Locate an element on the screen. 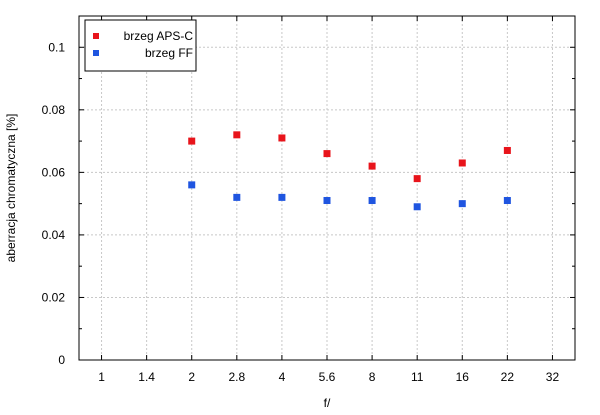 This screenshot has width=600, height=415. x-tick-label: 16 is located at coordinates (463, 377).